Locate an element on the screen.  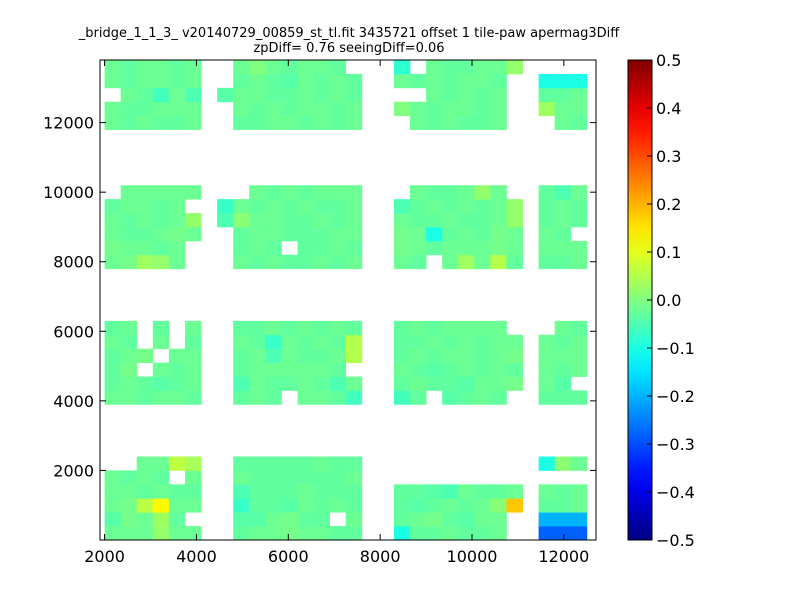
chart-title-line2: zpDiff= 0.76 seeingDiff=0.06 is located at coordinates (348, 48).